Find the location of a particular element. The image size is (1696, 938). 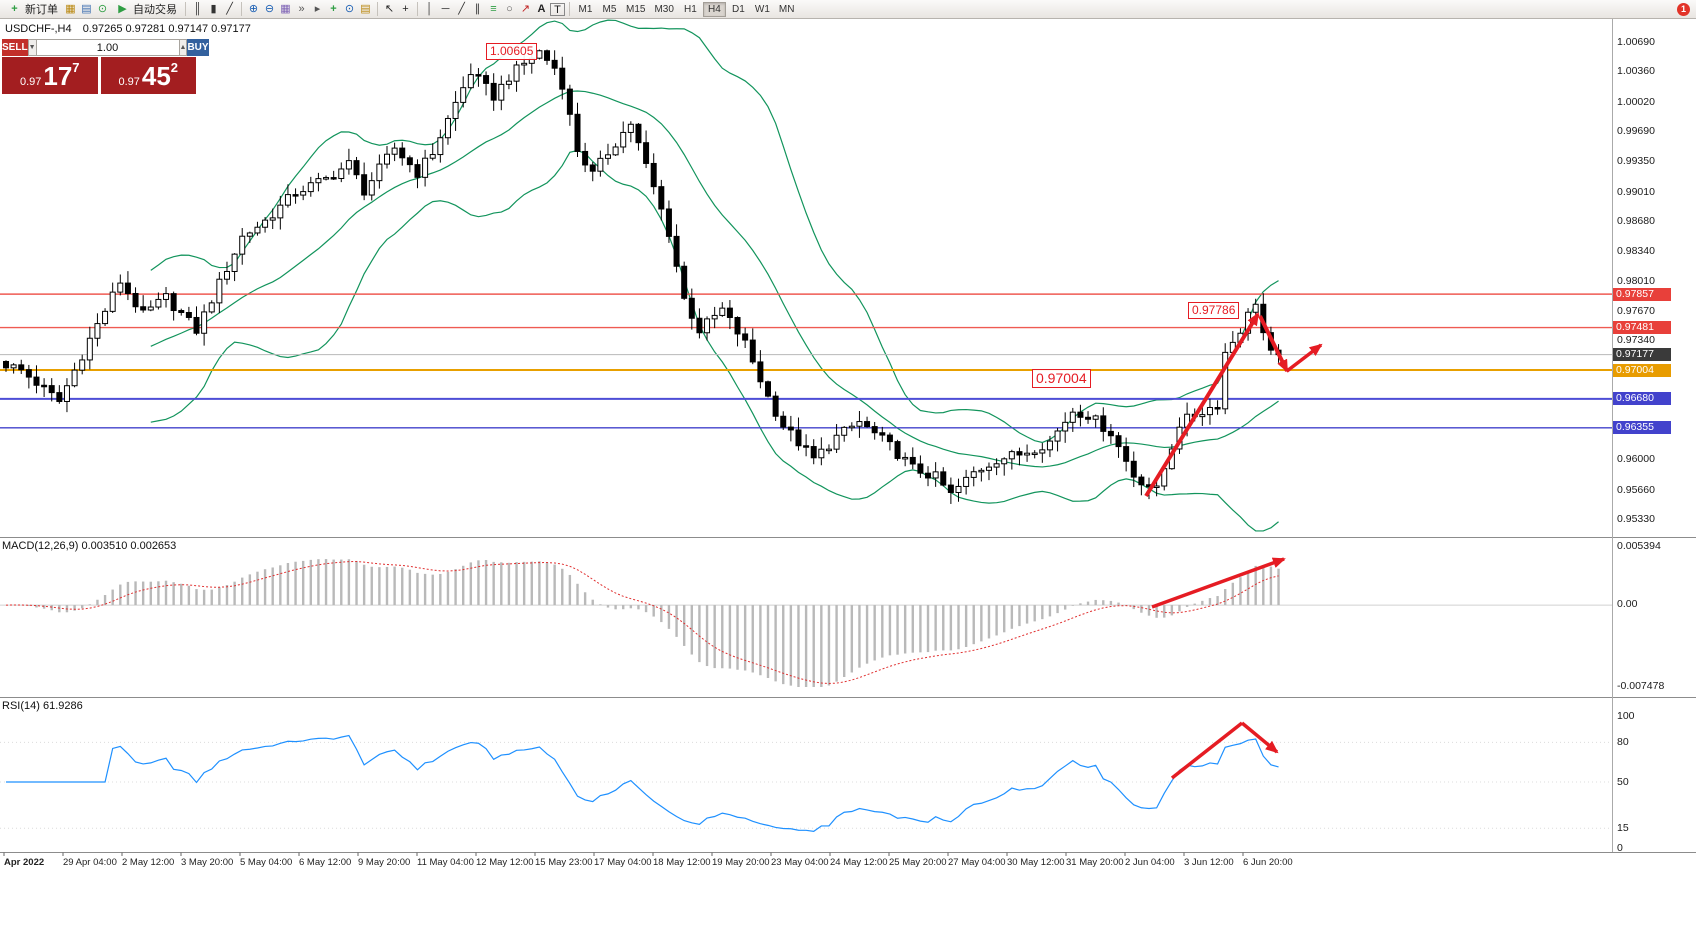

sell-price-sup: 7 is located at coordinates (76, 67).